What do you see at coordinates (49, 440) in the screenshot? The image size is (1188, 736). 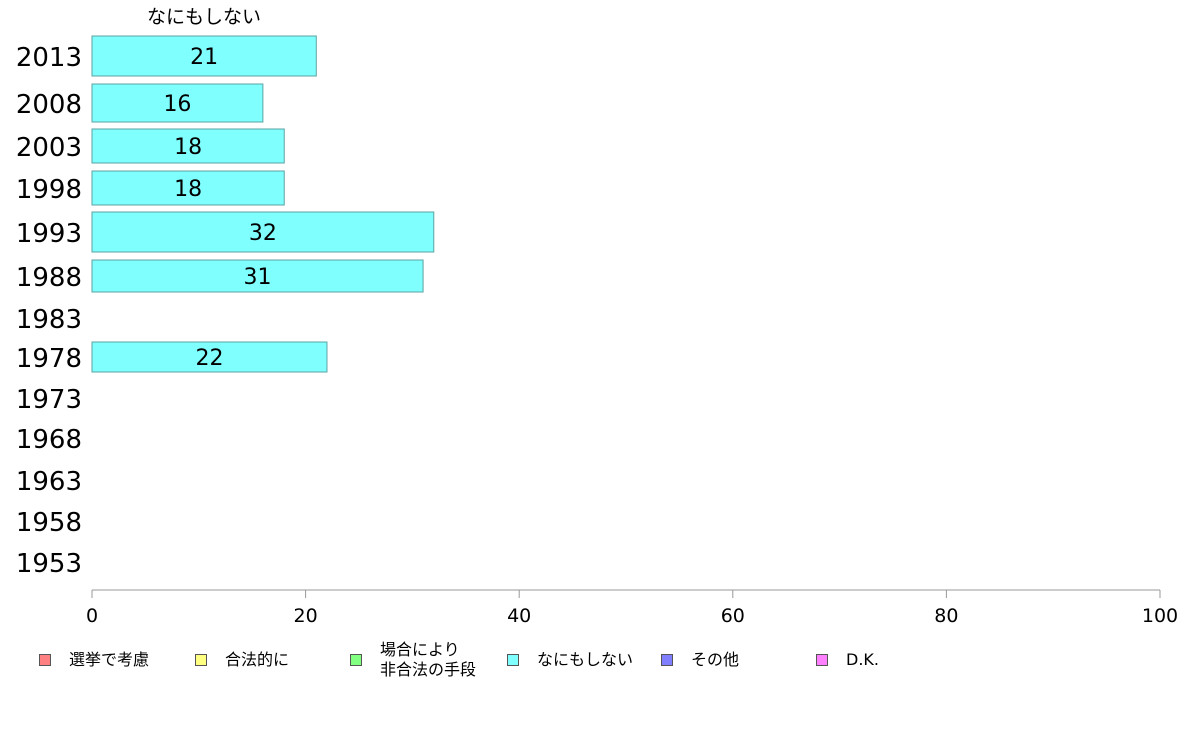 I see `y-category-label: 1968` at bounding box center [49, 440].